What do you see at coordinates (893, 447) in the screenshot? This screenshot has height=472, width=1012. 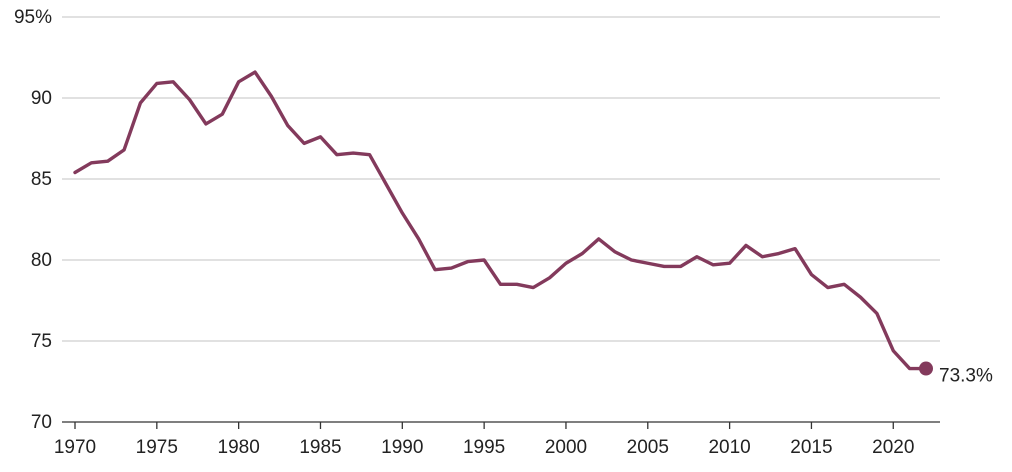 I see `x-tick-label-2020: 2020` at bounding box center [893, 447].